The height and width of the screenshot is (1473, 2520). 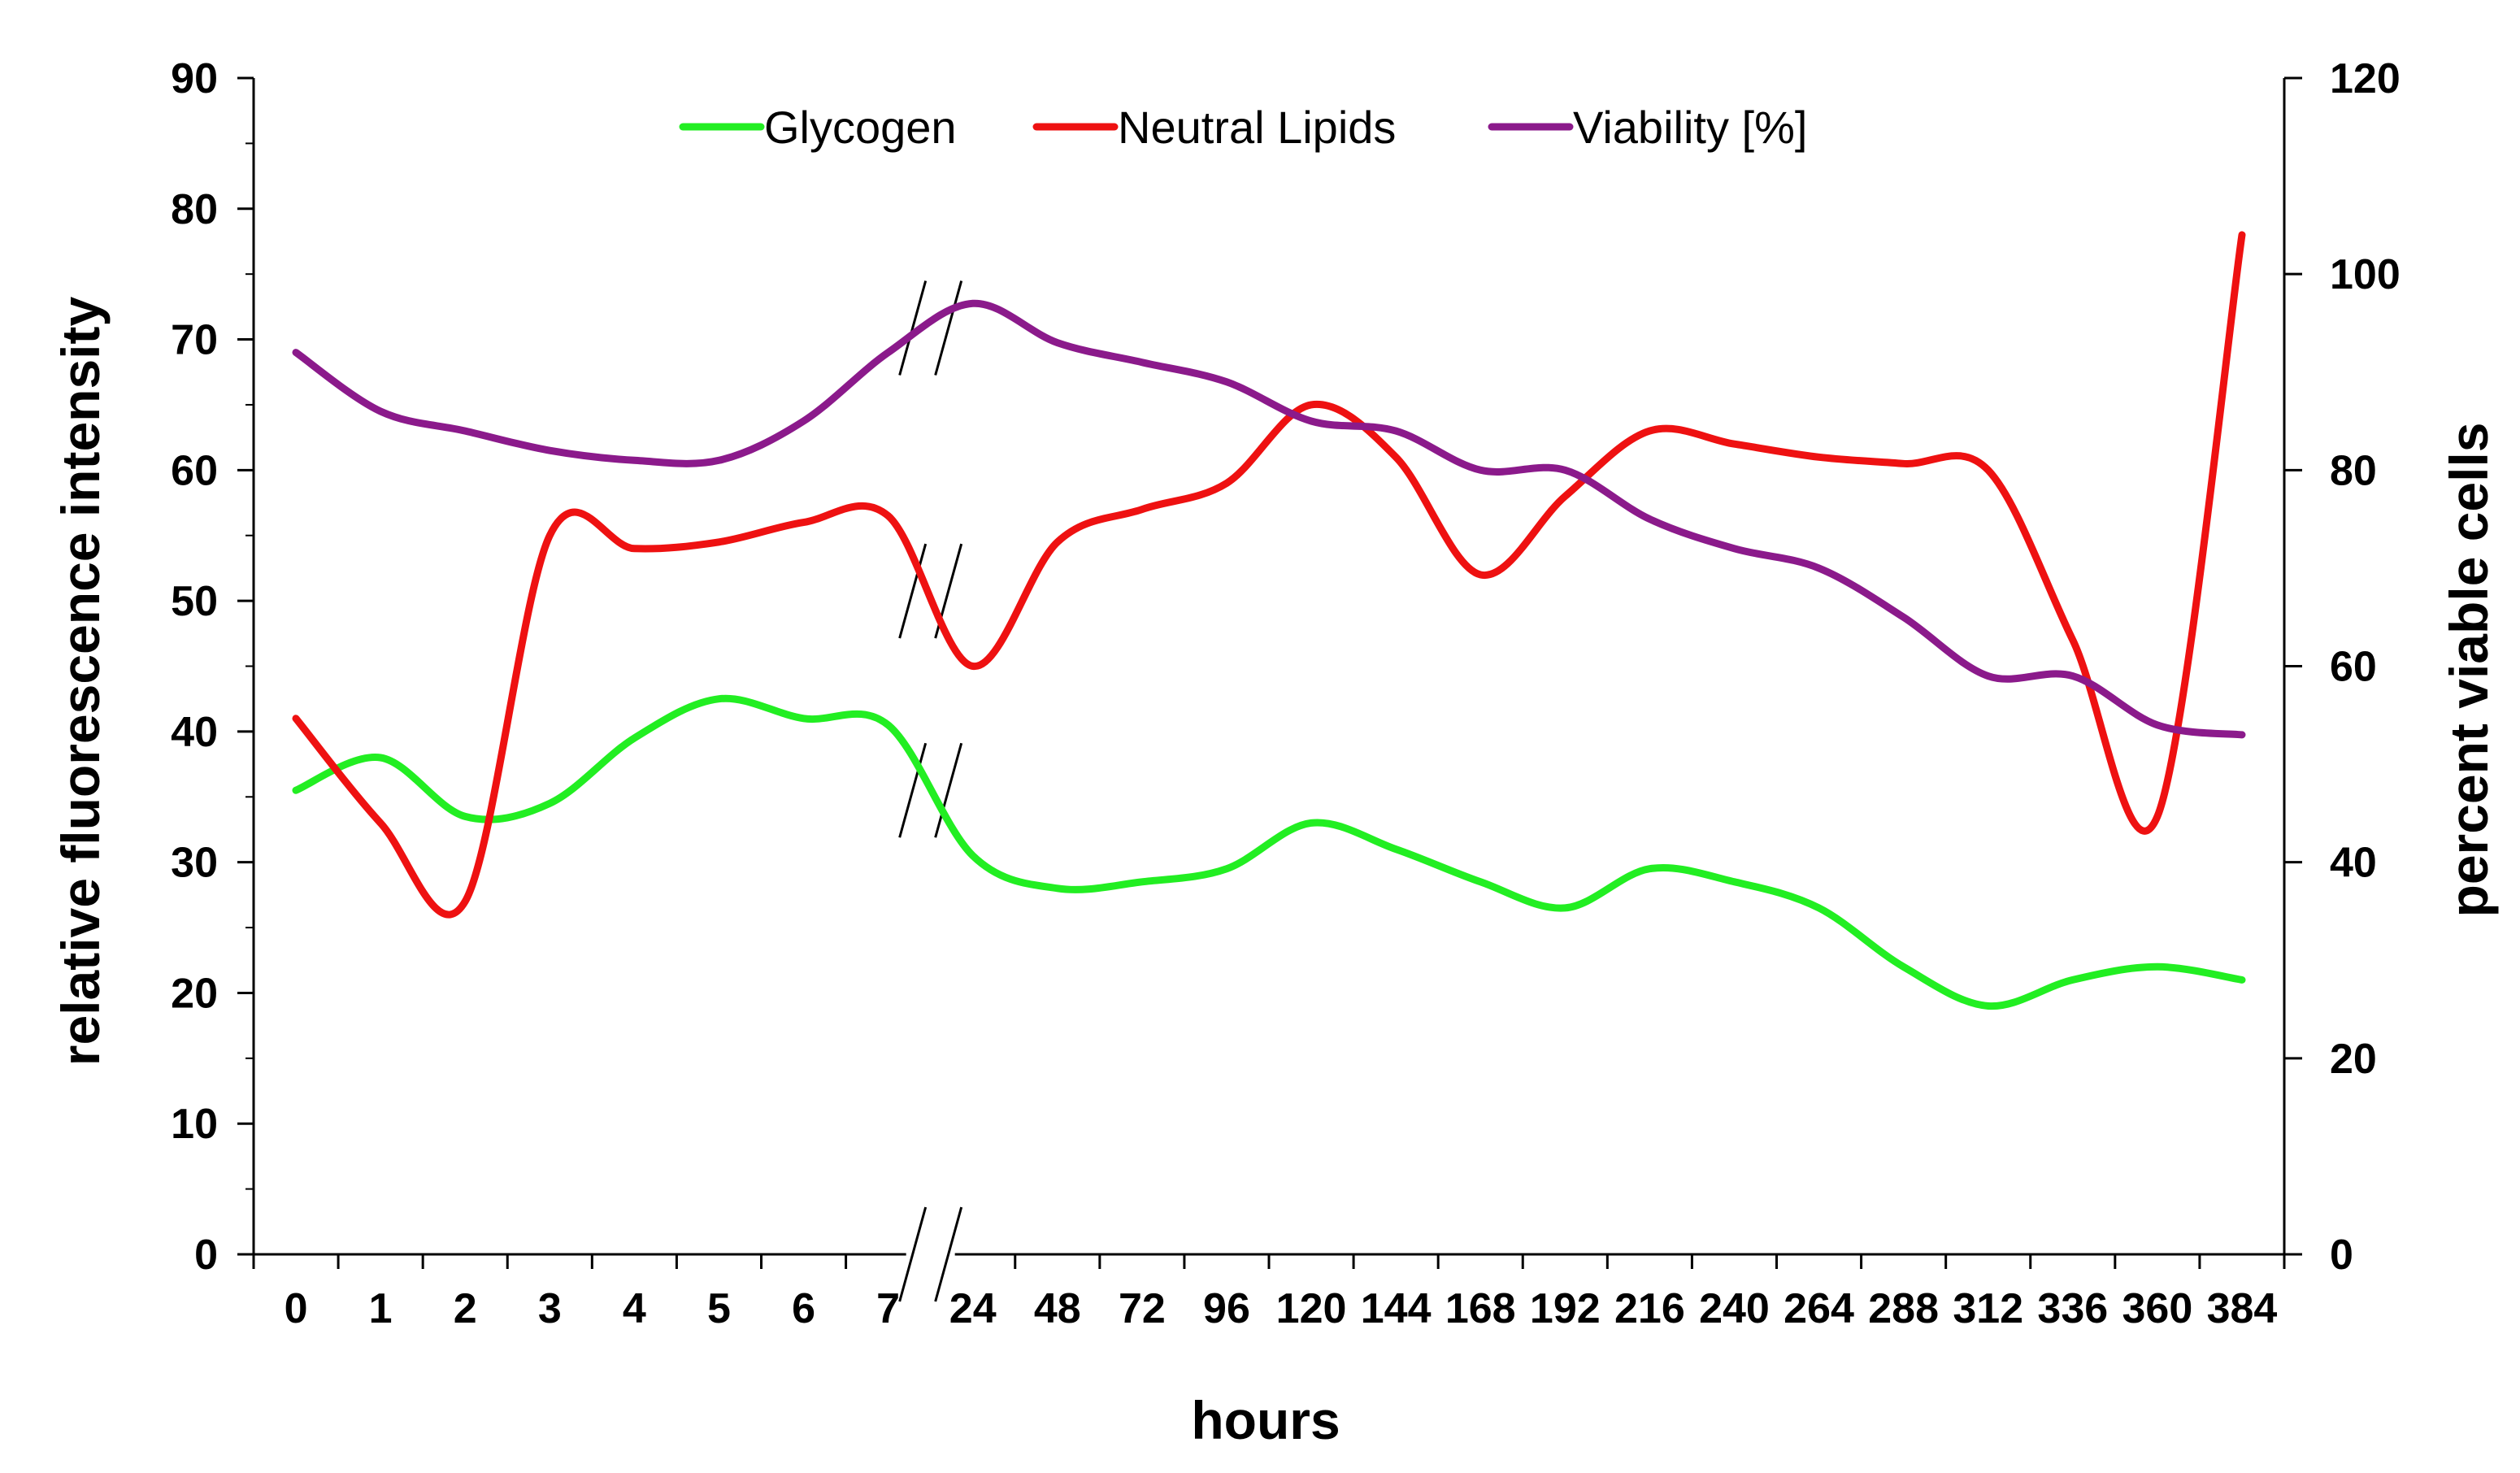 I want to click on legend: Glycogen Neutral Lipids Viability [%], so click(x=1243, y=127).